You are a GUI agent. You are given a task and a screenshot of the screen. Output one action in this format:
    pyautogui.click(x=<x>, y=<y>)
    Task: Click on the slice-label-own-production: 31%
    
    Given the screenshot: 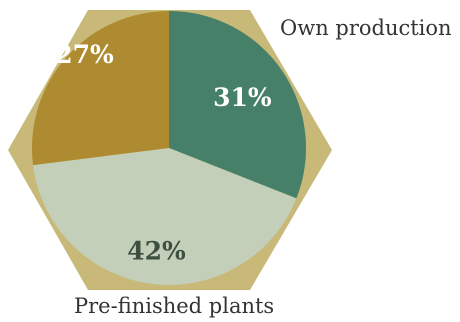 What is the action you would take?
    pyautogui.click(x=242, y=97)
    